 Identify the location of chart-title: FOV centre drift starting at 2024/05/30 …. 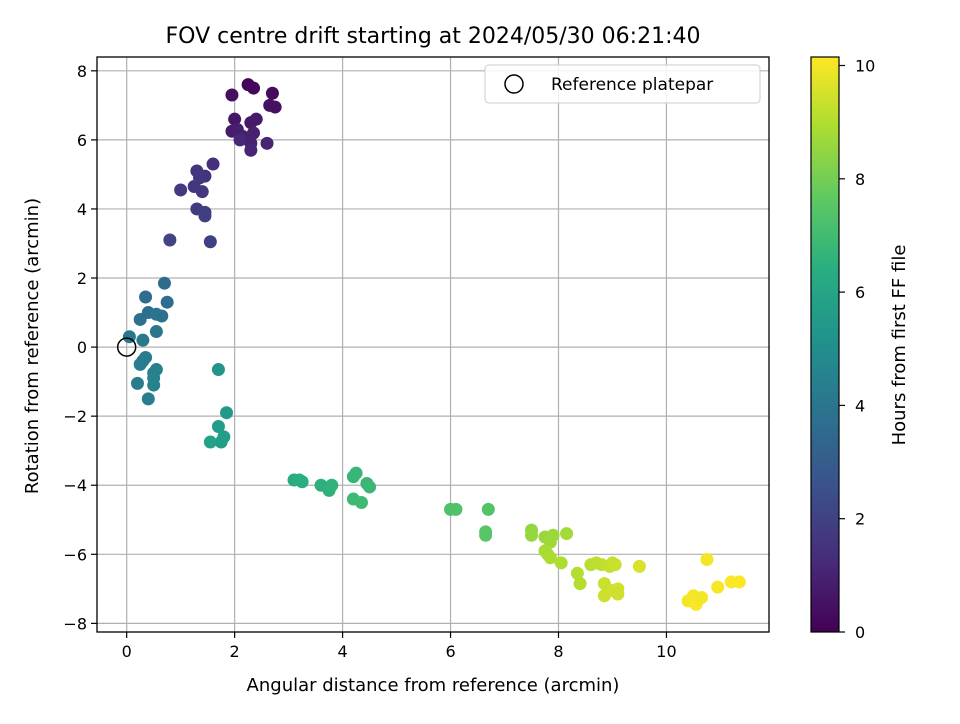
(433, 36).